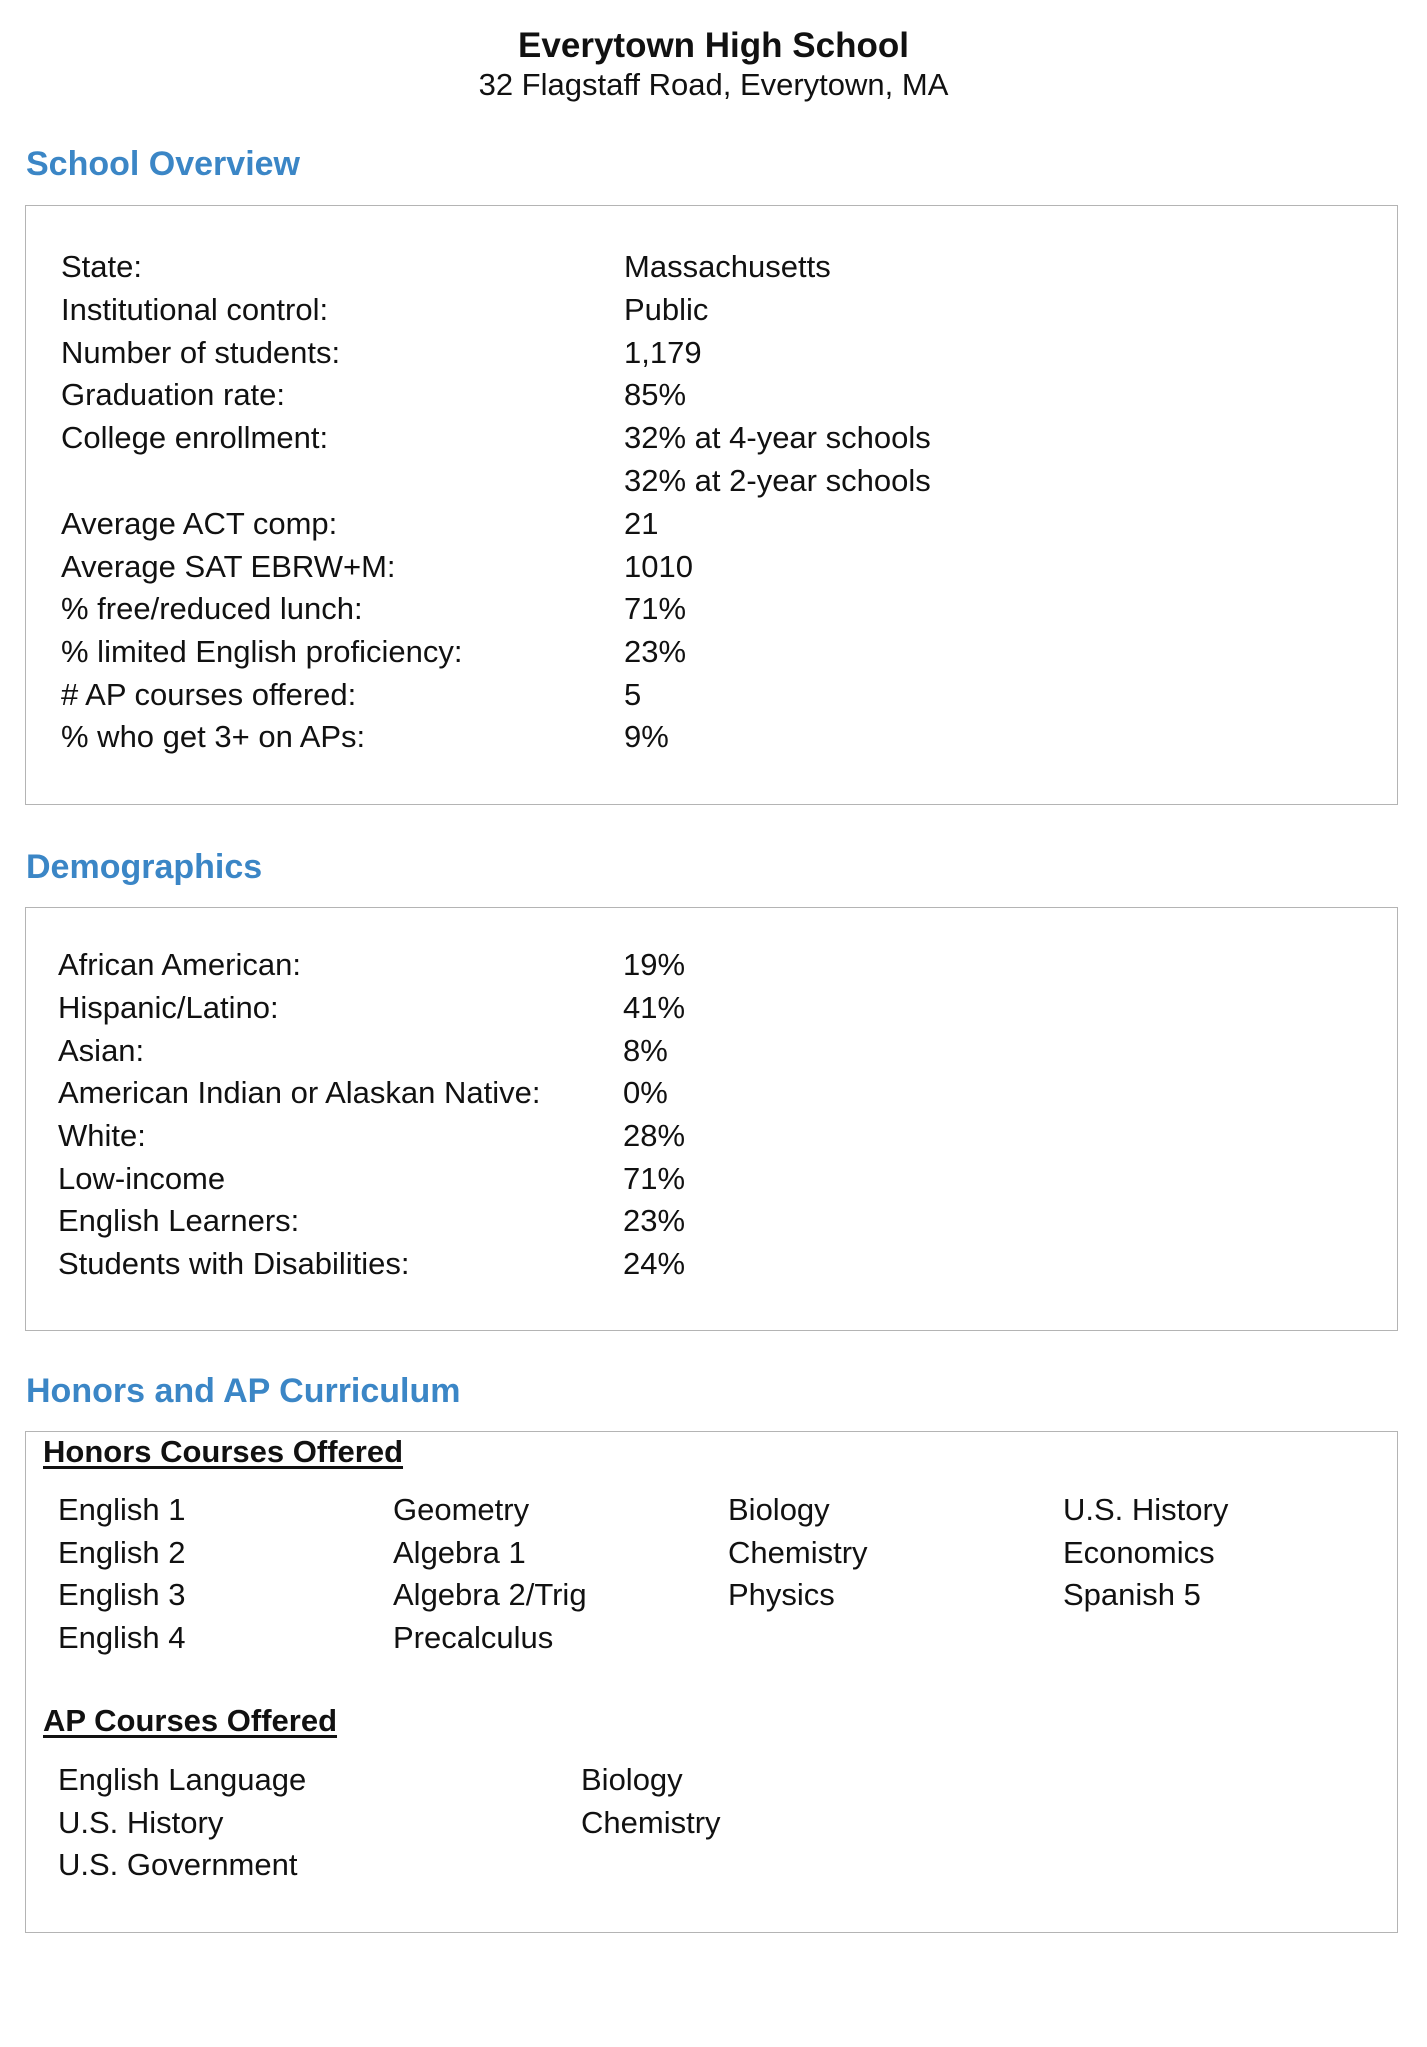 The width and height of the screenshot is (1427, 2047). I want to click on honors-course: Biology, so click(779, 1509).